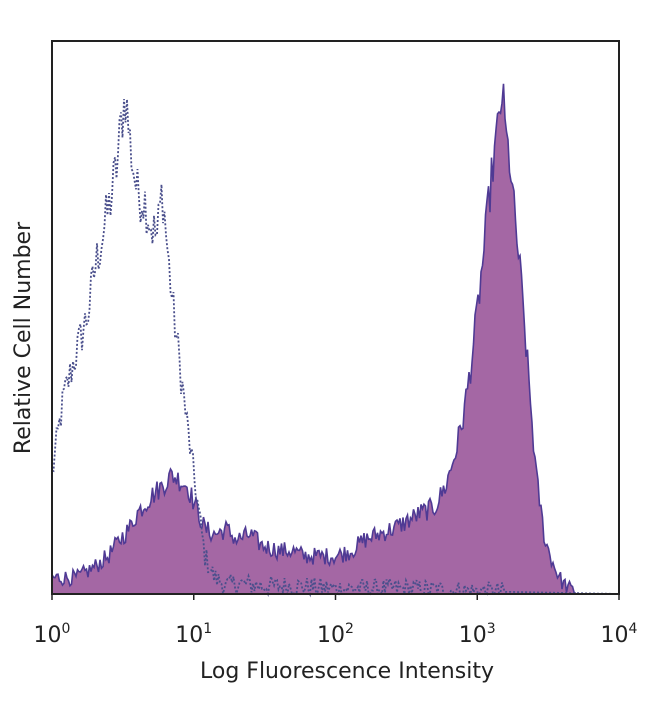  What do you see at coordinates (193, 634) in the screenshot?
I see `x-tick-label: 101` at bounding box center [193, 634].